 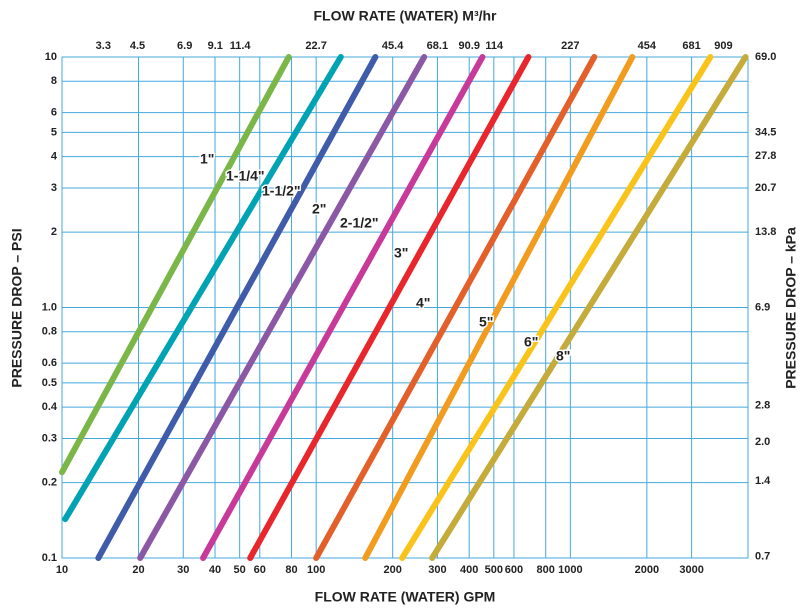 I want to click on y-tick-label: 0.1, so click(x=49, y=558).